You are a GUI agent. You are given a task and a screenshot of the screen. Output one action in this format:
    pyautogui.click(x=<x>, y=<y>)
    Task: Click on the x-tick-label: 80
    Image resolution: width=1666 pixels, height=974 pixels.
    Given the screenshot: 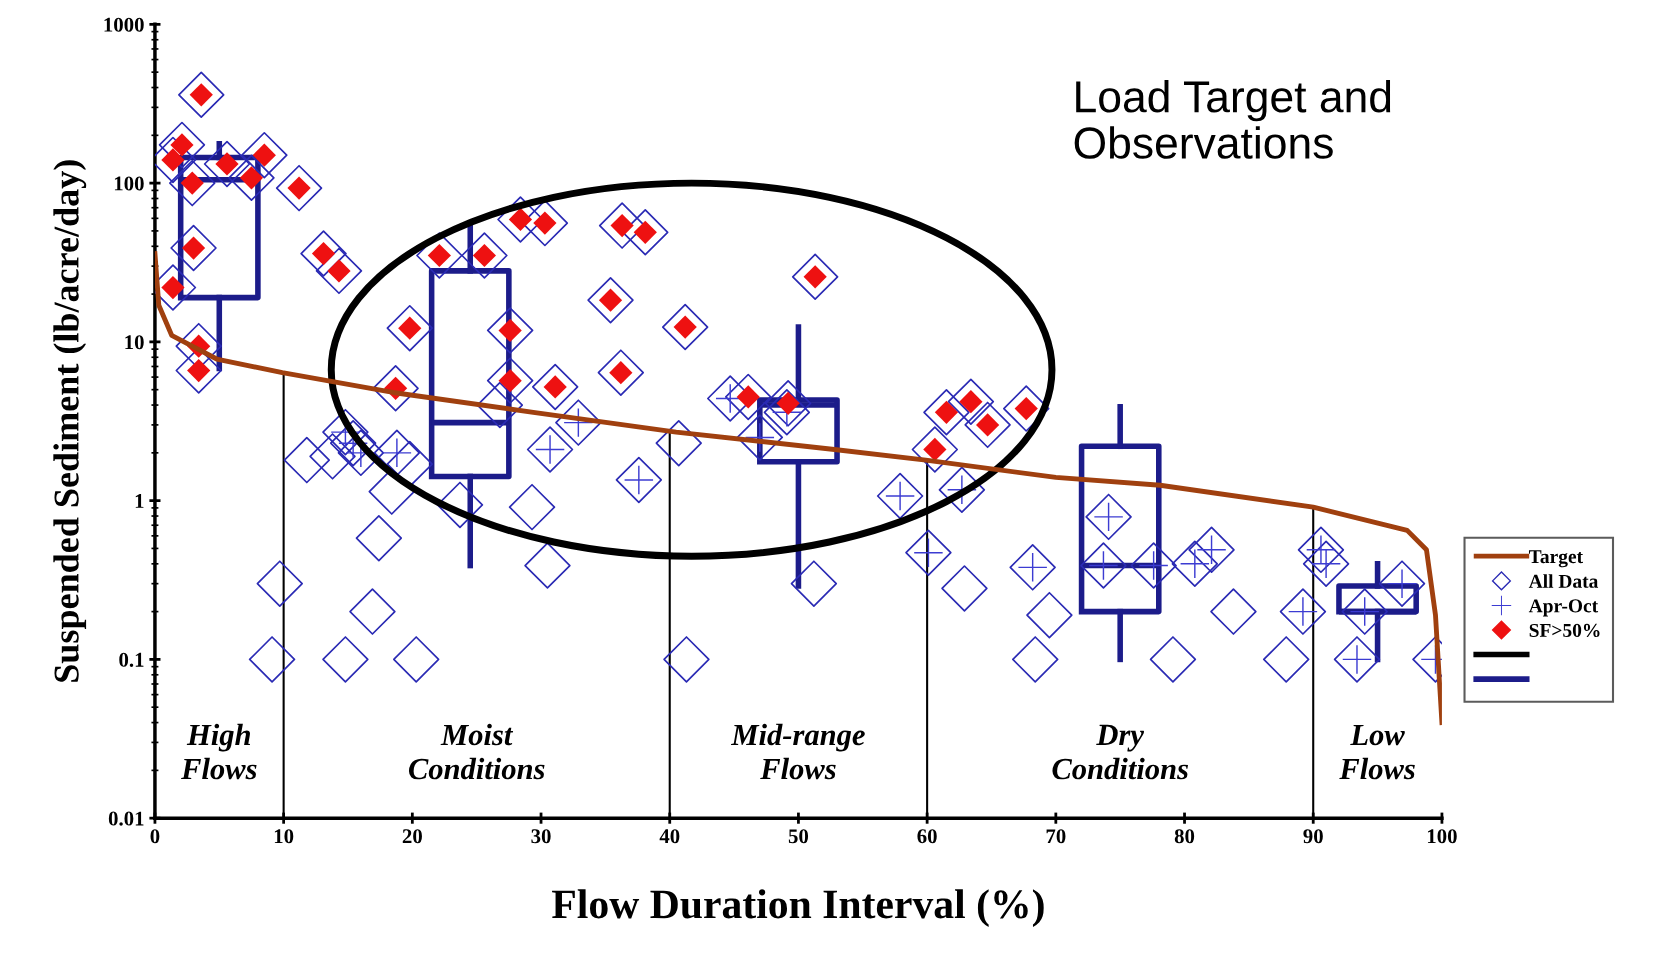 What is the action you would take?
    pyautogui.click(x=1184, y=836)
    